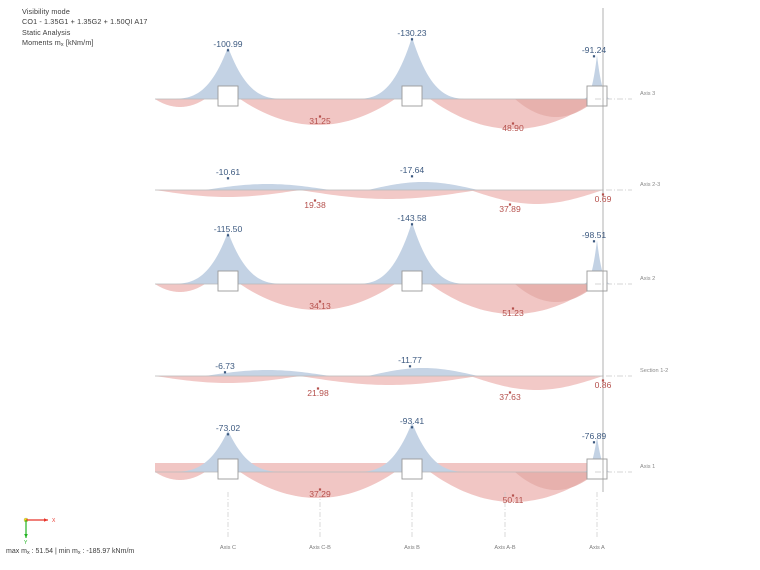  Describe the element at coordinates (228, 229) in the screenshot. I see `value-label-negative: -115.50` at that location.